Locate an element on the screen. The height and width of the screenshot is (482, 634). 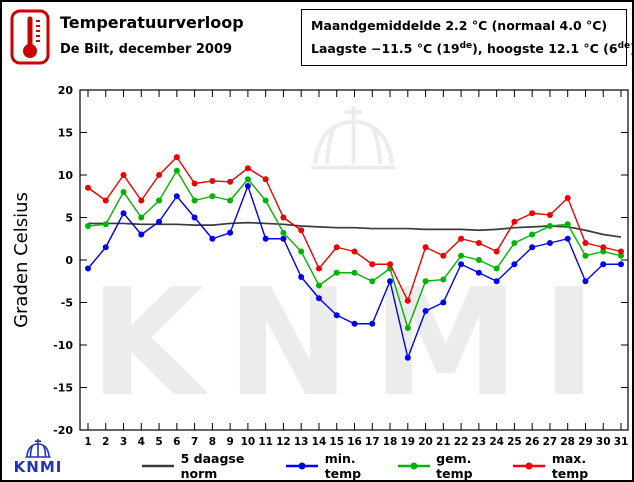
svg-text: 19 is located at coordinates (407, 442).